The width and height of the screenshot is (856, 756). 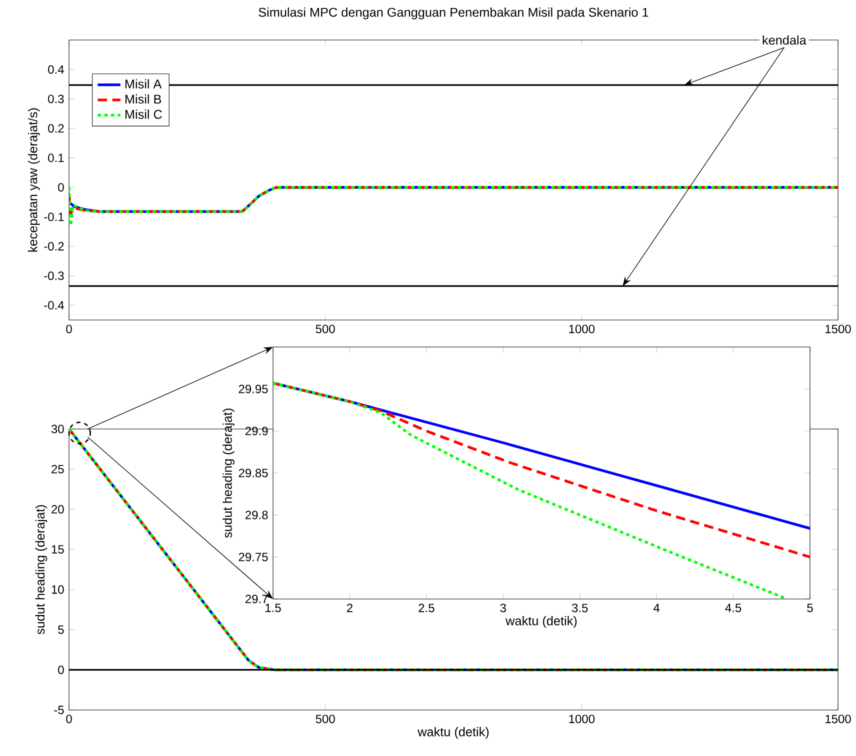 I want to click on y-tick-label: 0.3, so click(x=56, y=99).